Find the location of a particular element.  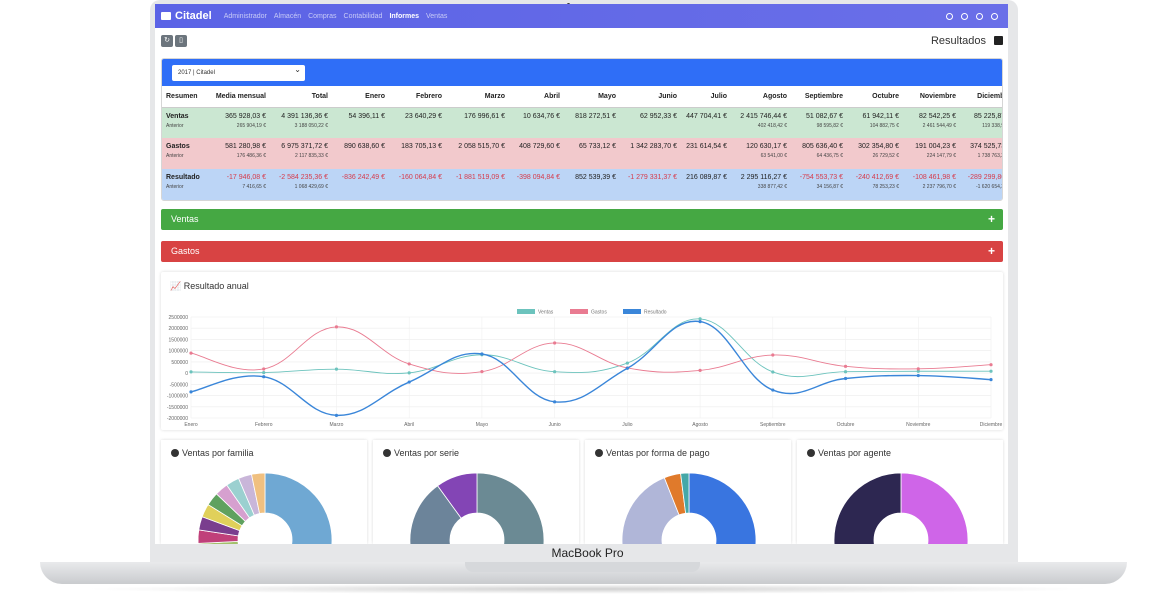

value-cell: -160 064,84 € is located at coordinates (417, 184).